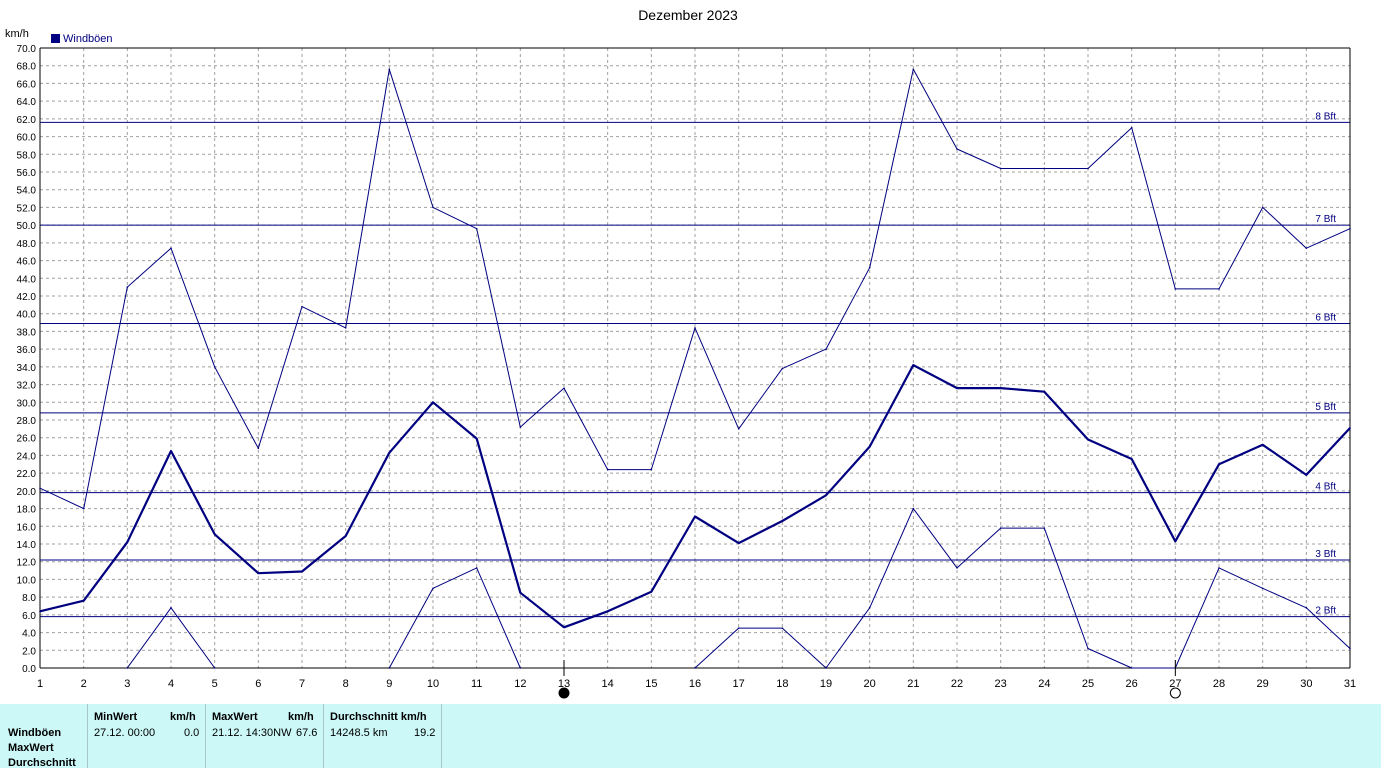 Image resolution: width=1381 pixels, height=768 pixels. I want to click on x-tick-label: 25, so click(1088, 684).